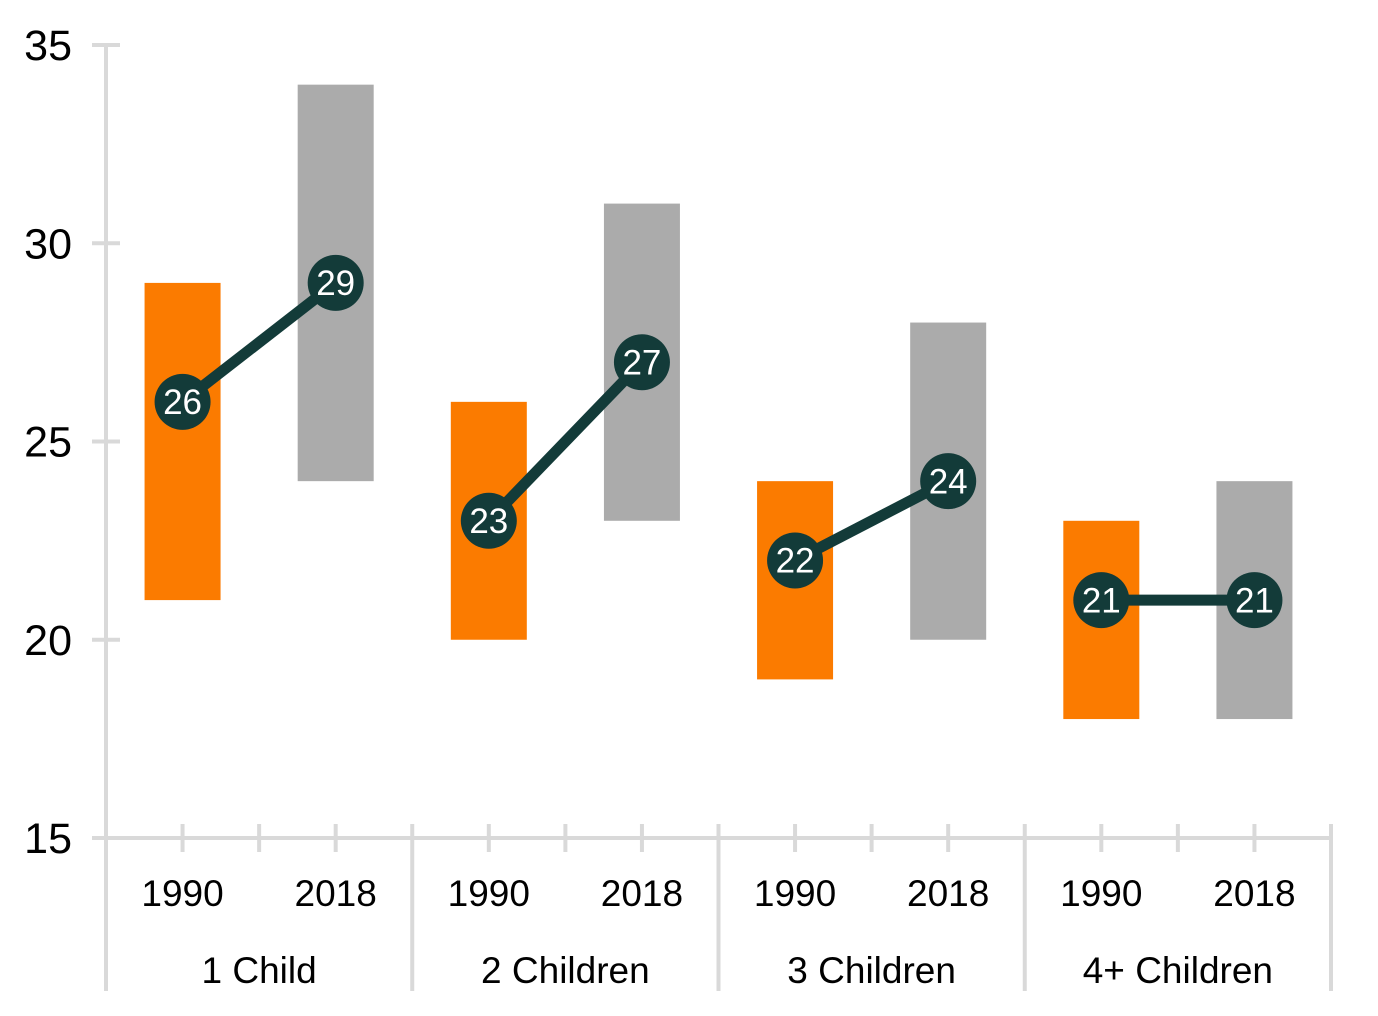 This screenshot has height=1016, width=1378. I want to click on median-value-label: 26, so click(182, 402).